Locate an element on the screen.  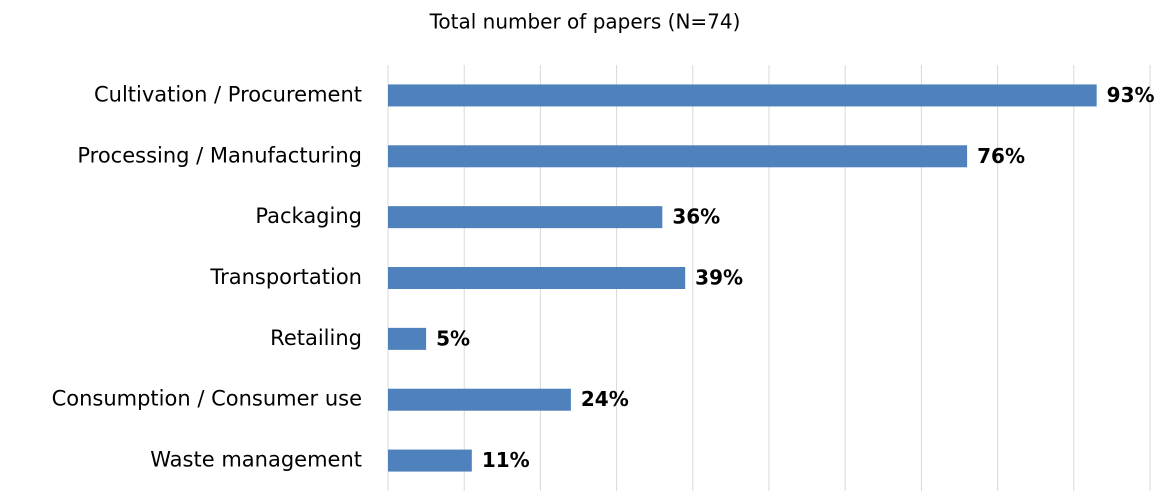
value-label: 5% is located at coordinates (453, 338).